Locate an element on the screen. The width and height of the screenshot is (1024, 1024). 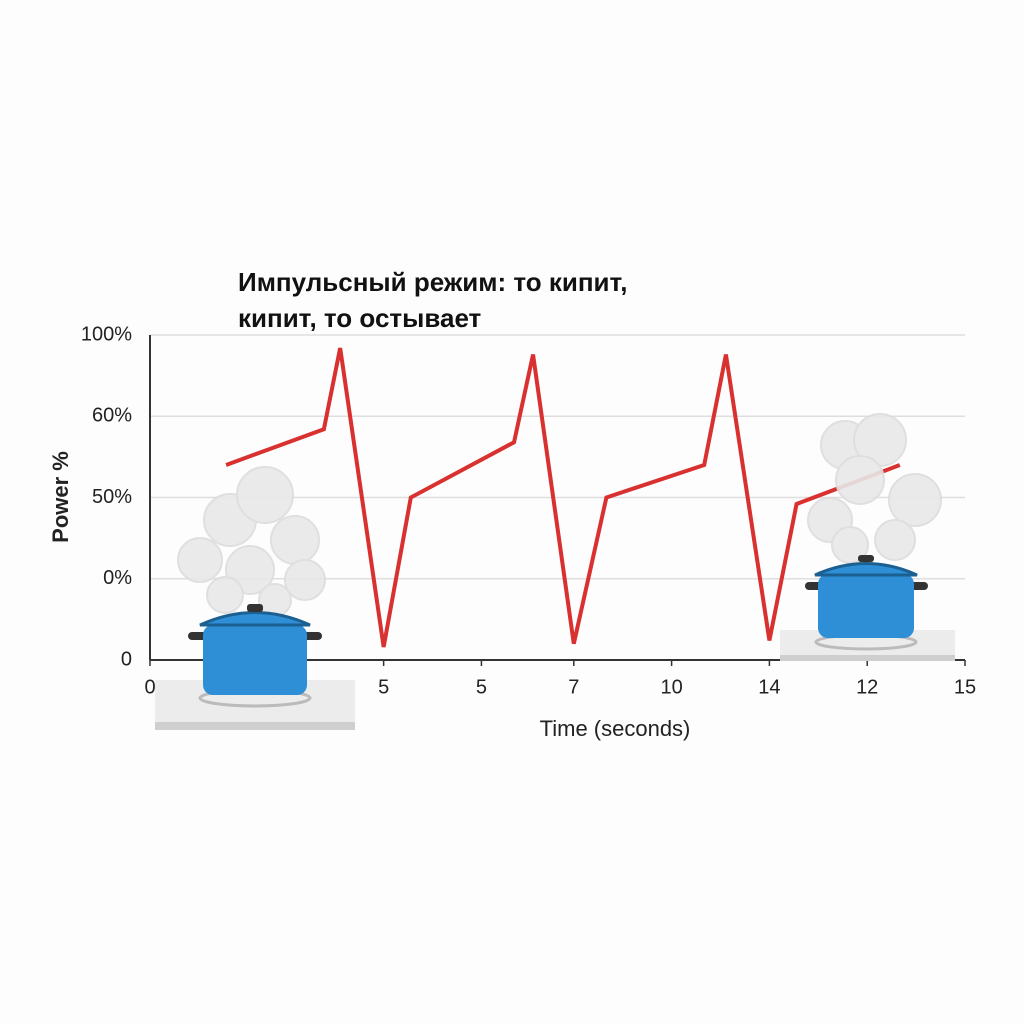
chart-title: кипит, то остывает is located at coordinates (360, 318).